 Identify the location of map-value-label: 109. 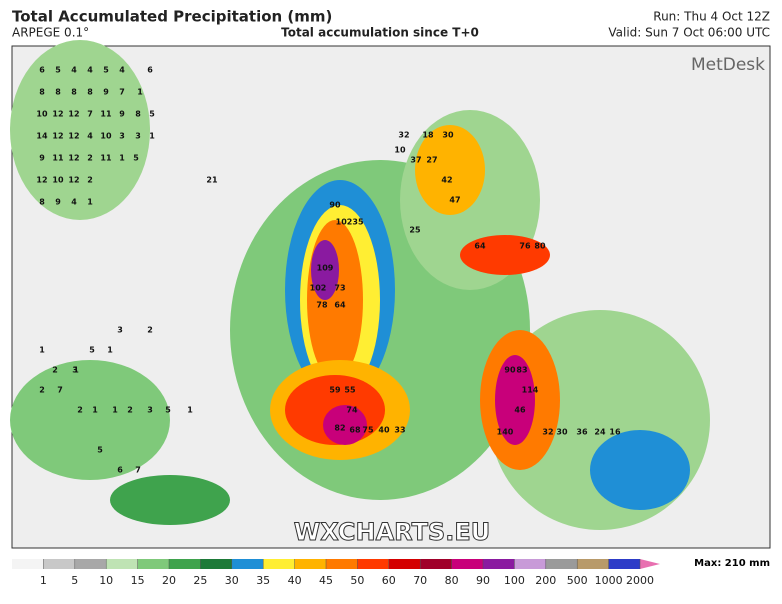
(325, 268).